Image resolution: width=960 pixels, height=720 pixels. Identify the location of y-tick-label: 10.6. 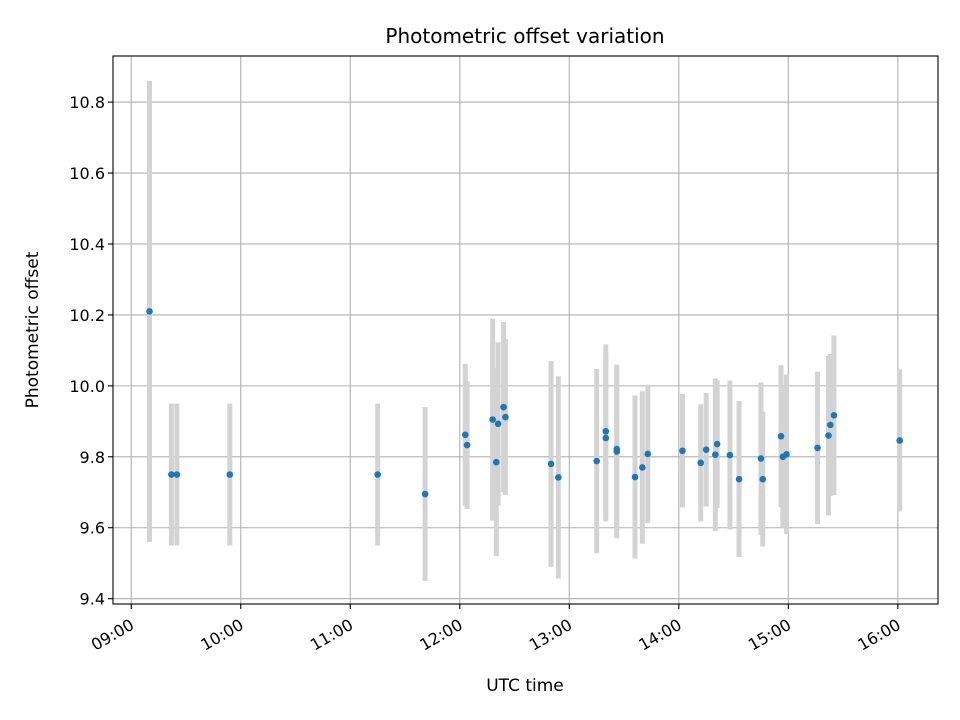
(87, 173).